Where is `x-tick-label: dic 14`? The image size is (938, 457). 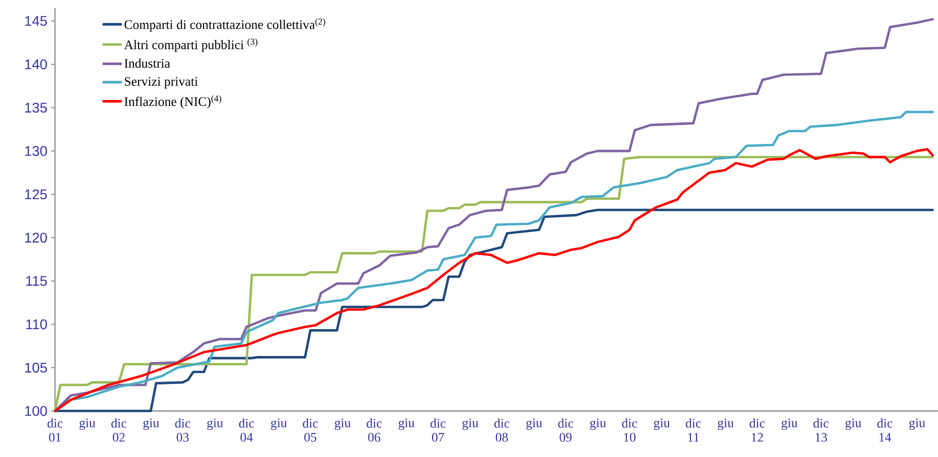
x-tick-label: dic 14 is located at coordinates (884, 430).